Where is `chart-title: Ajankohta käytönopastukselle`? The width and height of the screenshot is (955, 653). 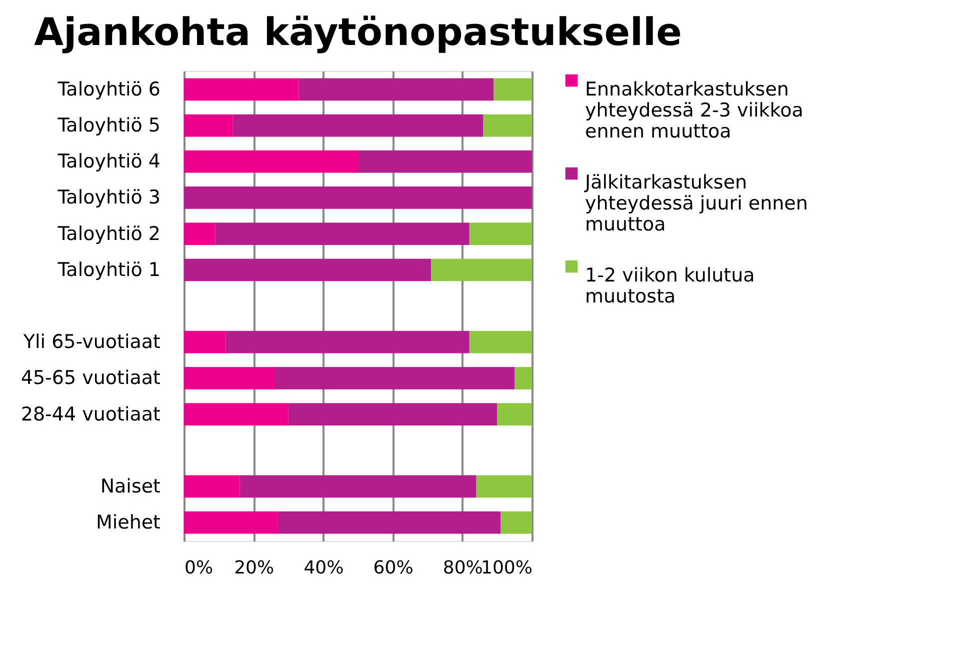 chart-title: Ajankohta käytönopastukselle is located at coordinates (358, 32).